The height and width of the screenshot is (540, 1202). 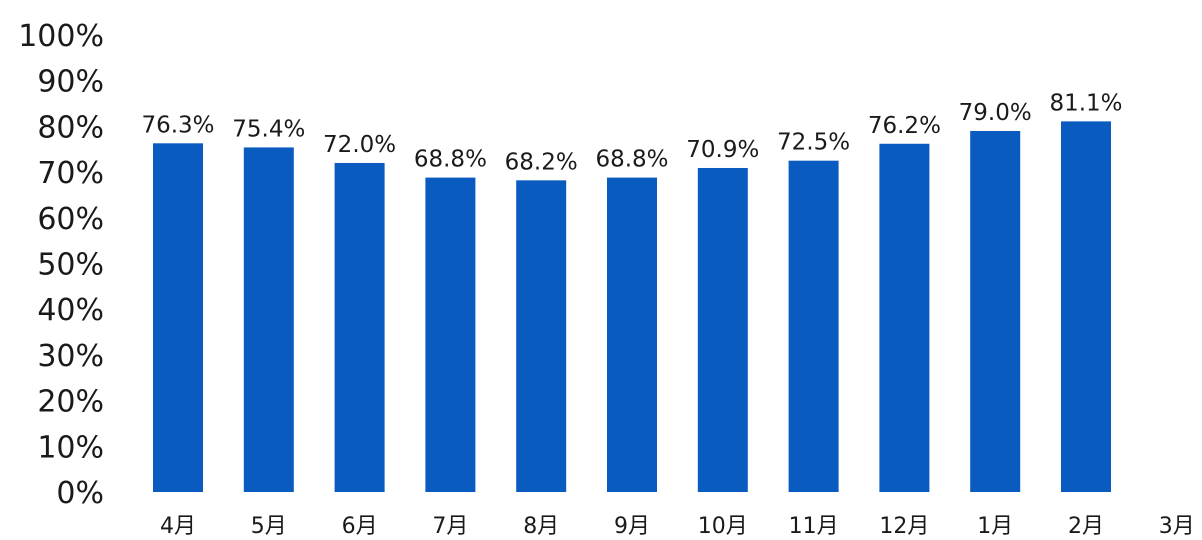 I want to click on x-axis-labels: 4月 5月 6月 7月 8月 9月 10月 11月 12月 1月 2月 3月, so click(x=677, y=526).